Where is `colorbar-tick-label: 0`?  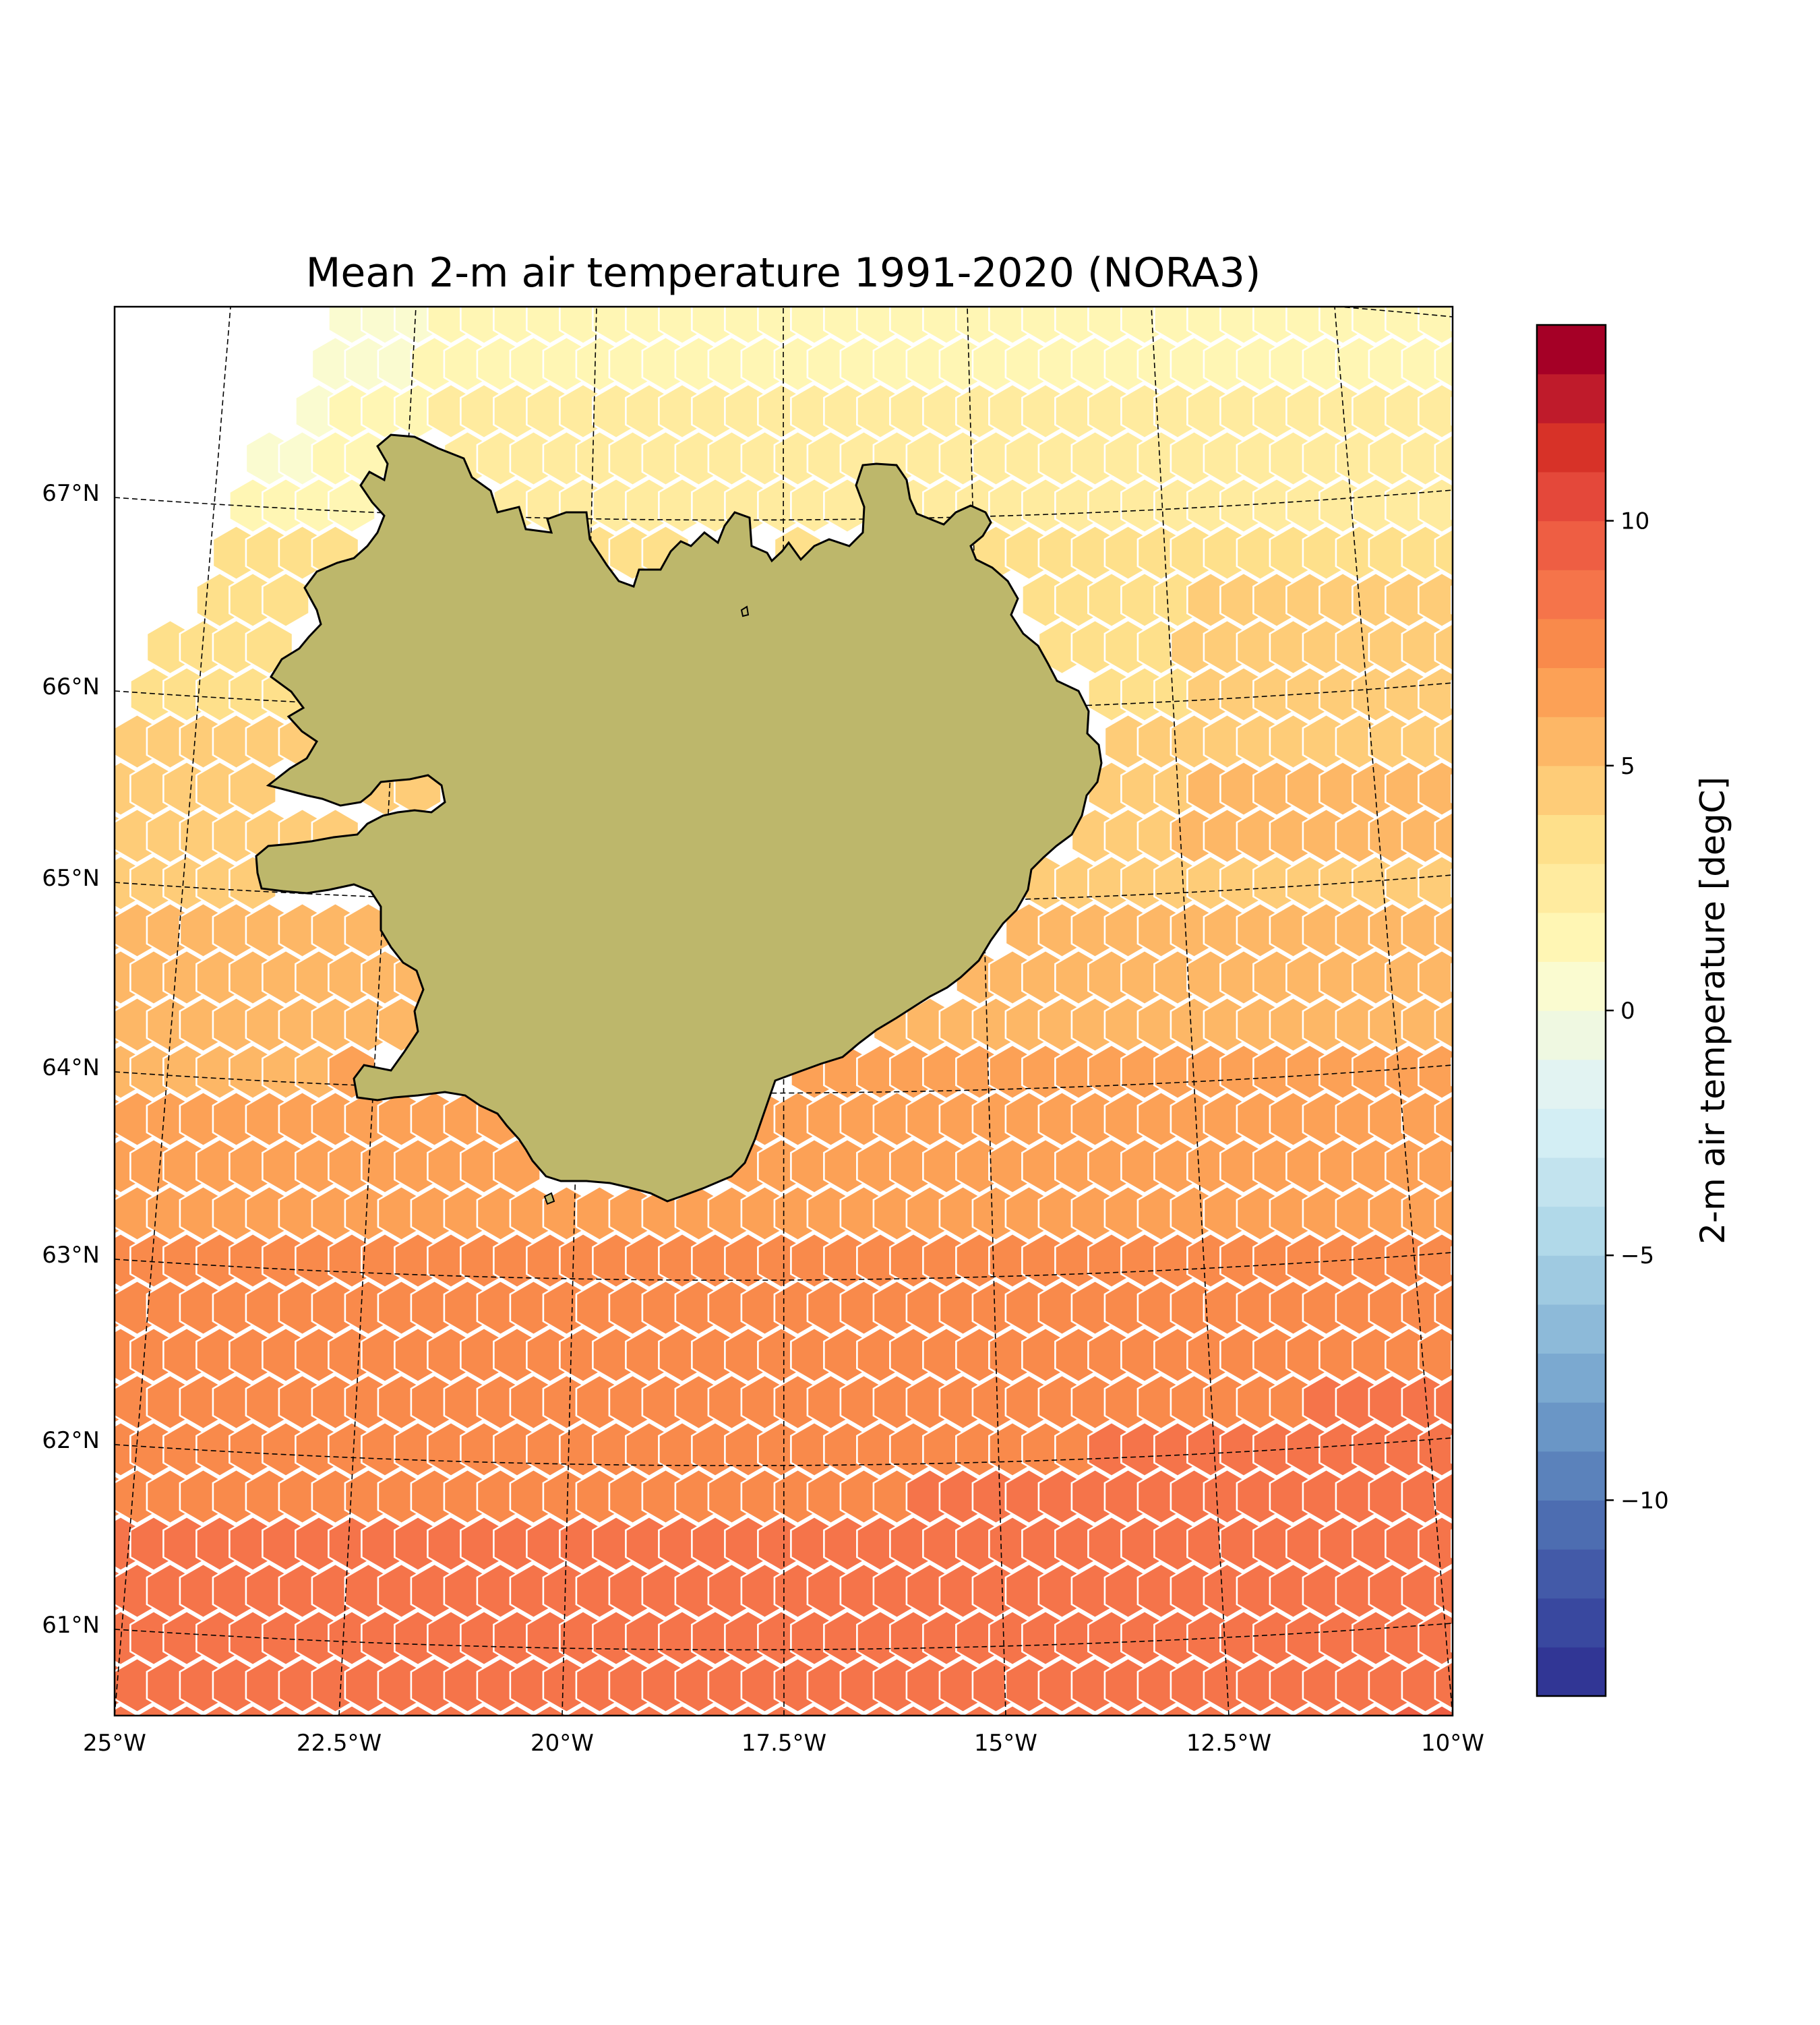
colorbar-tick-label: 0 is located at coordinates (1627, 1011).